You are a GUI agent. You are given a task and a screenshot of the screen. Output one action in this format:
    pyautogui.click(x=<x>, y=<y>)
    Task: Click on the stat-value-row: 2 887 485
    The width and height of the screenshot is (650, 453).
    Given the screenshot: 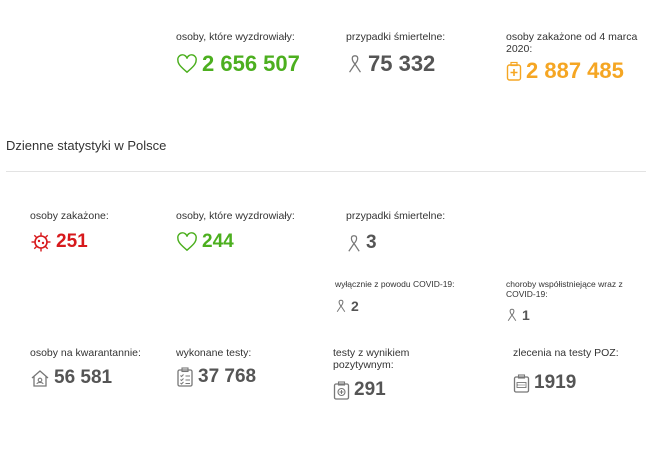 What is the action you would take?
    pyautogui.click(x=576, y=71)
    